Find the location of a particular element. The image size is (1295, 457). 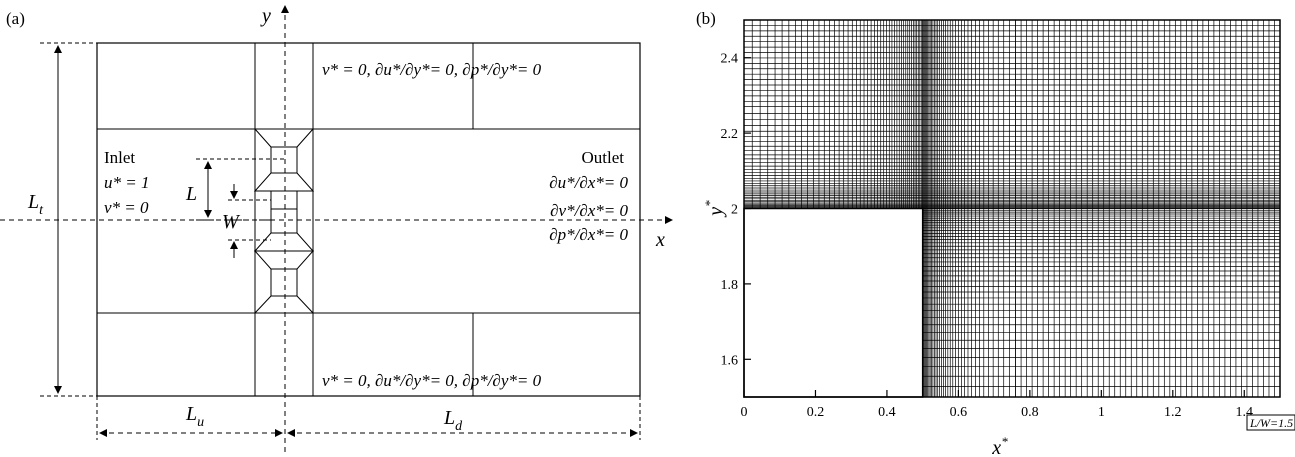

y-axis-title: y* is located at coordinates (714, 209).